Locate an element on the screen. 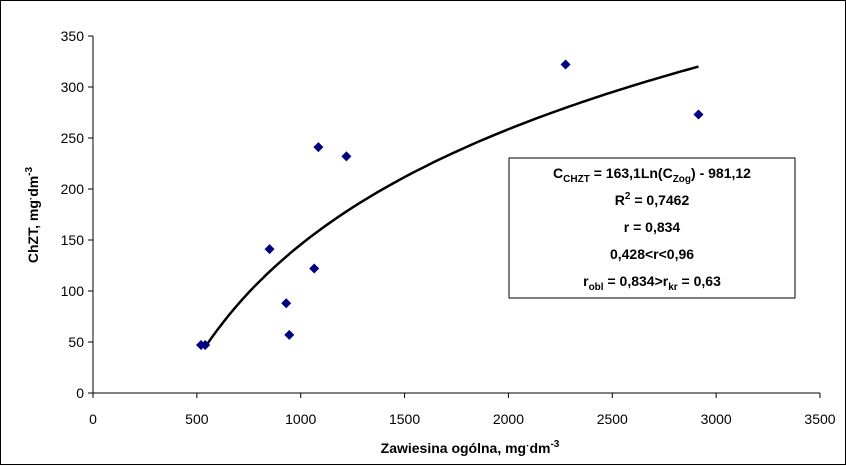 The width and height of the screenshot is (846, 470). r-line: r = 0,834 is located at coordinates (652, 227).